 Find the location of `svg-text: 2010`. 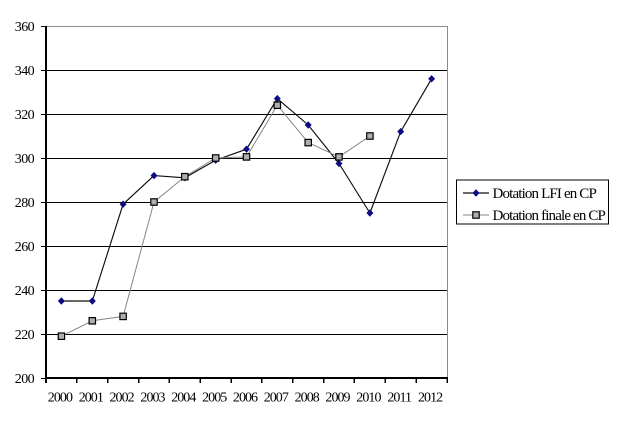

svg-text: 2010 is located at coordinates (368, 398).